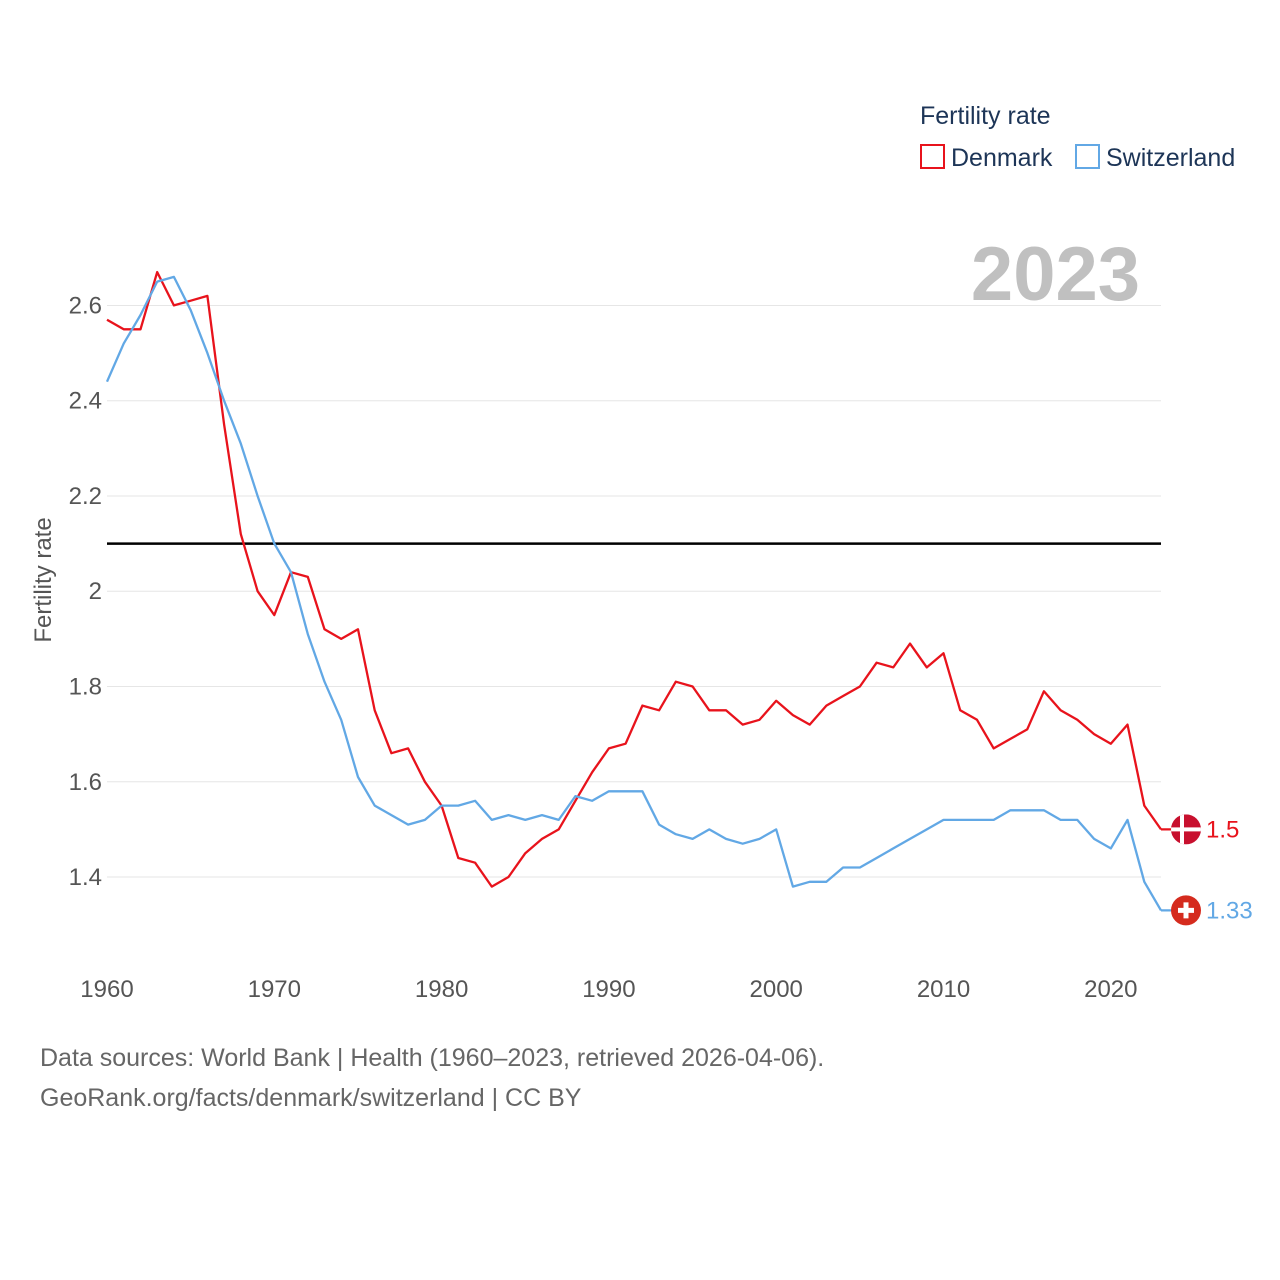 The image size is (1280, 1280). Describe the element at coordinates (1055, 274) in the screenshot. I see `year-label: 2023` at that location.